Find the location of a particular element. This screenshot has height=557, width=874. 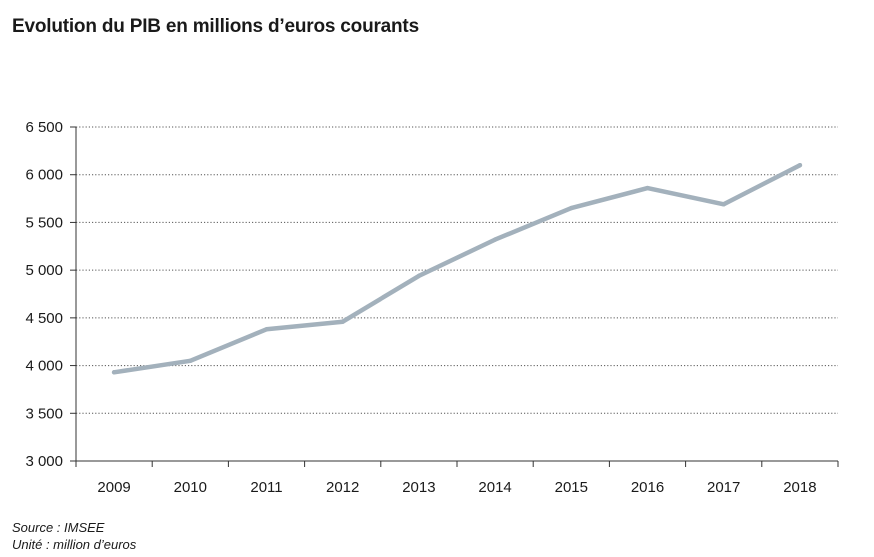

x-tick-label-2009: 2009 is located at coordinates (113, 487).